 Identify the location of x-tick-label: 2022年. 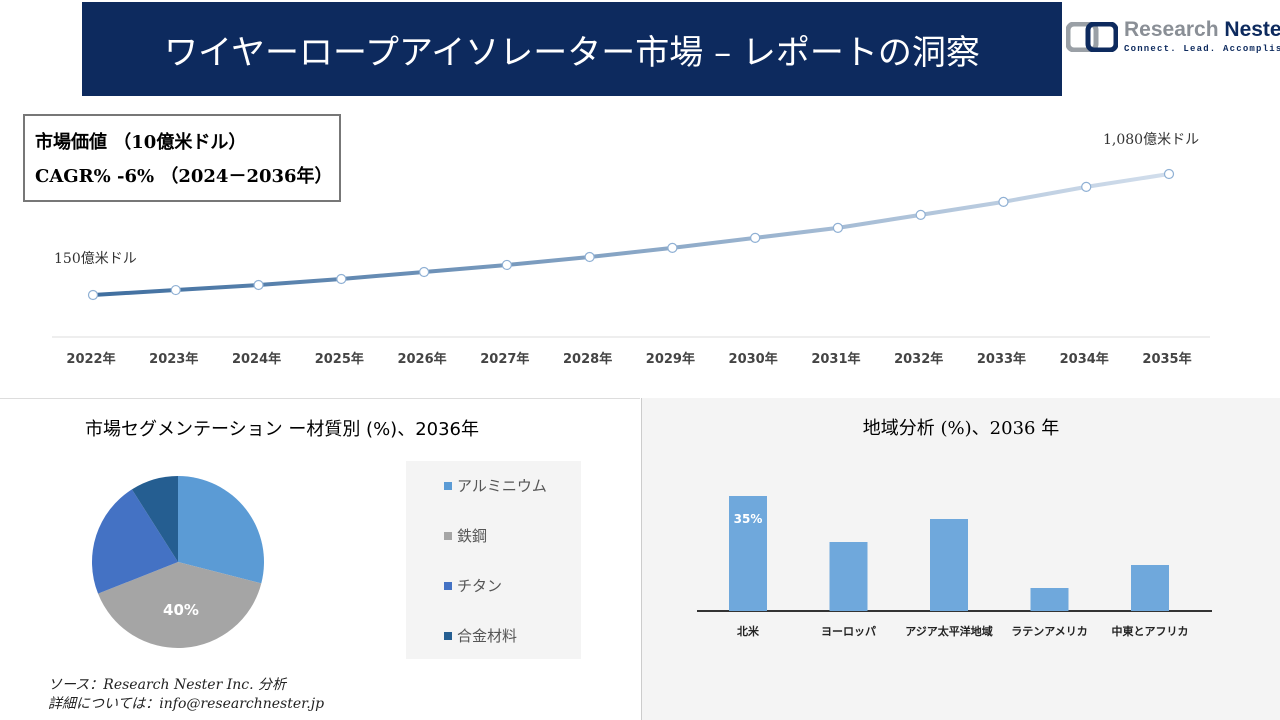
(90, 359).